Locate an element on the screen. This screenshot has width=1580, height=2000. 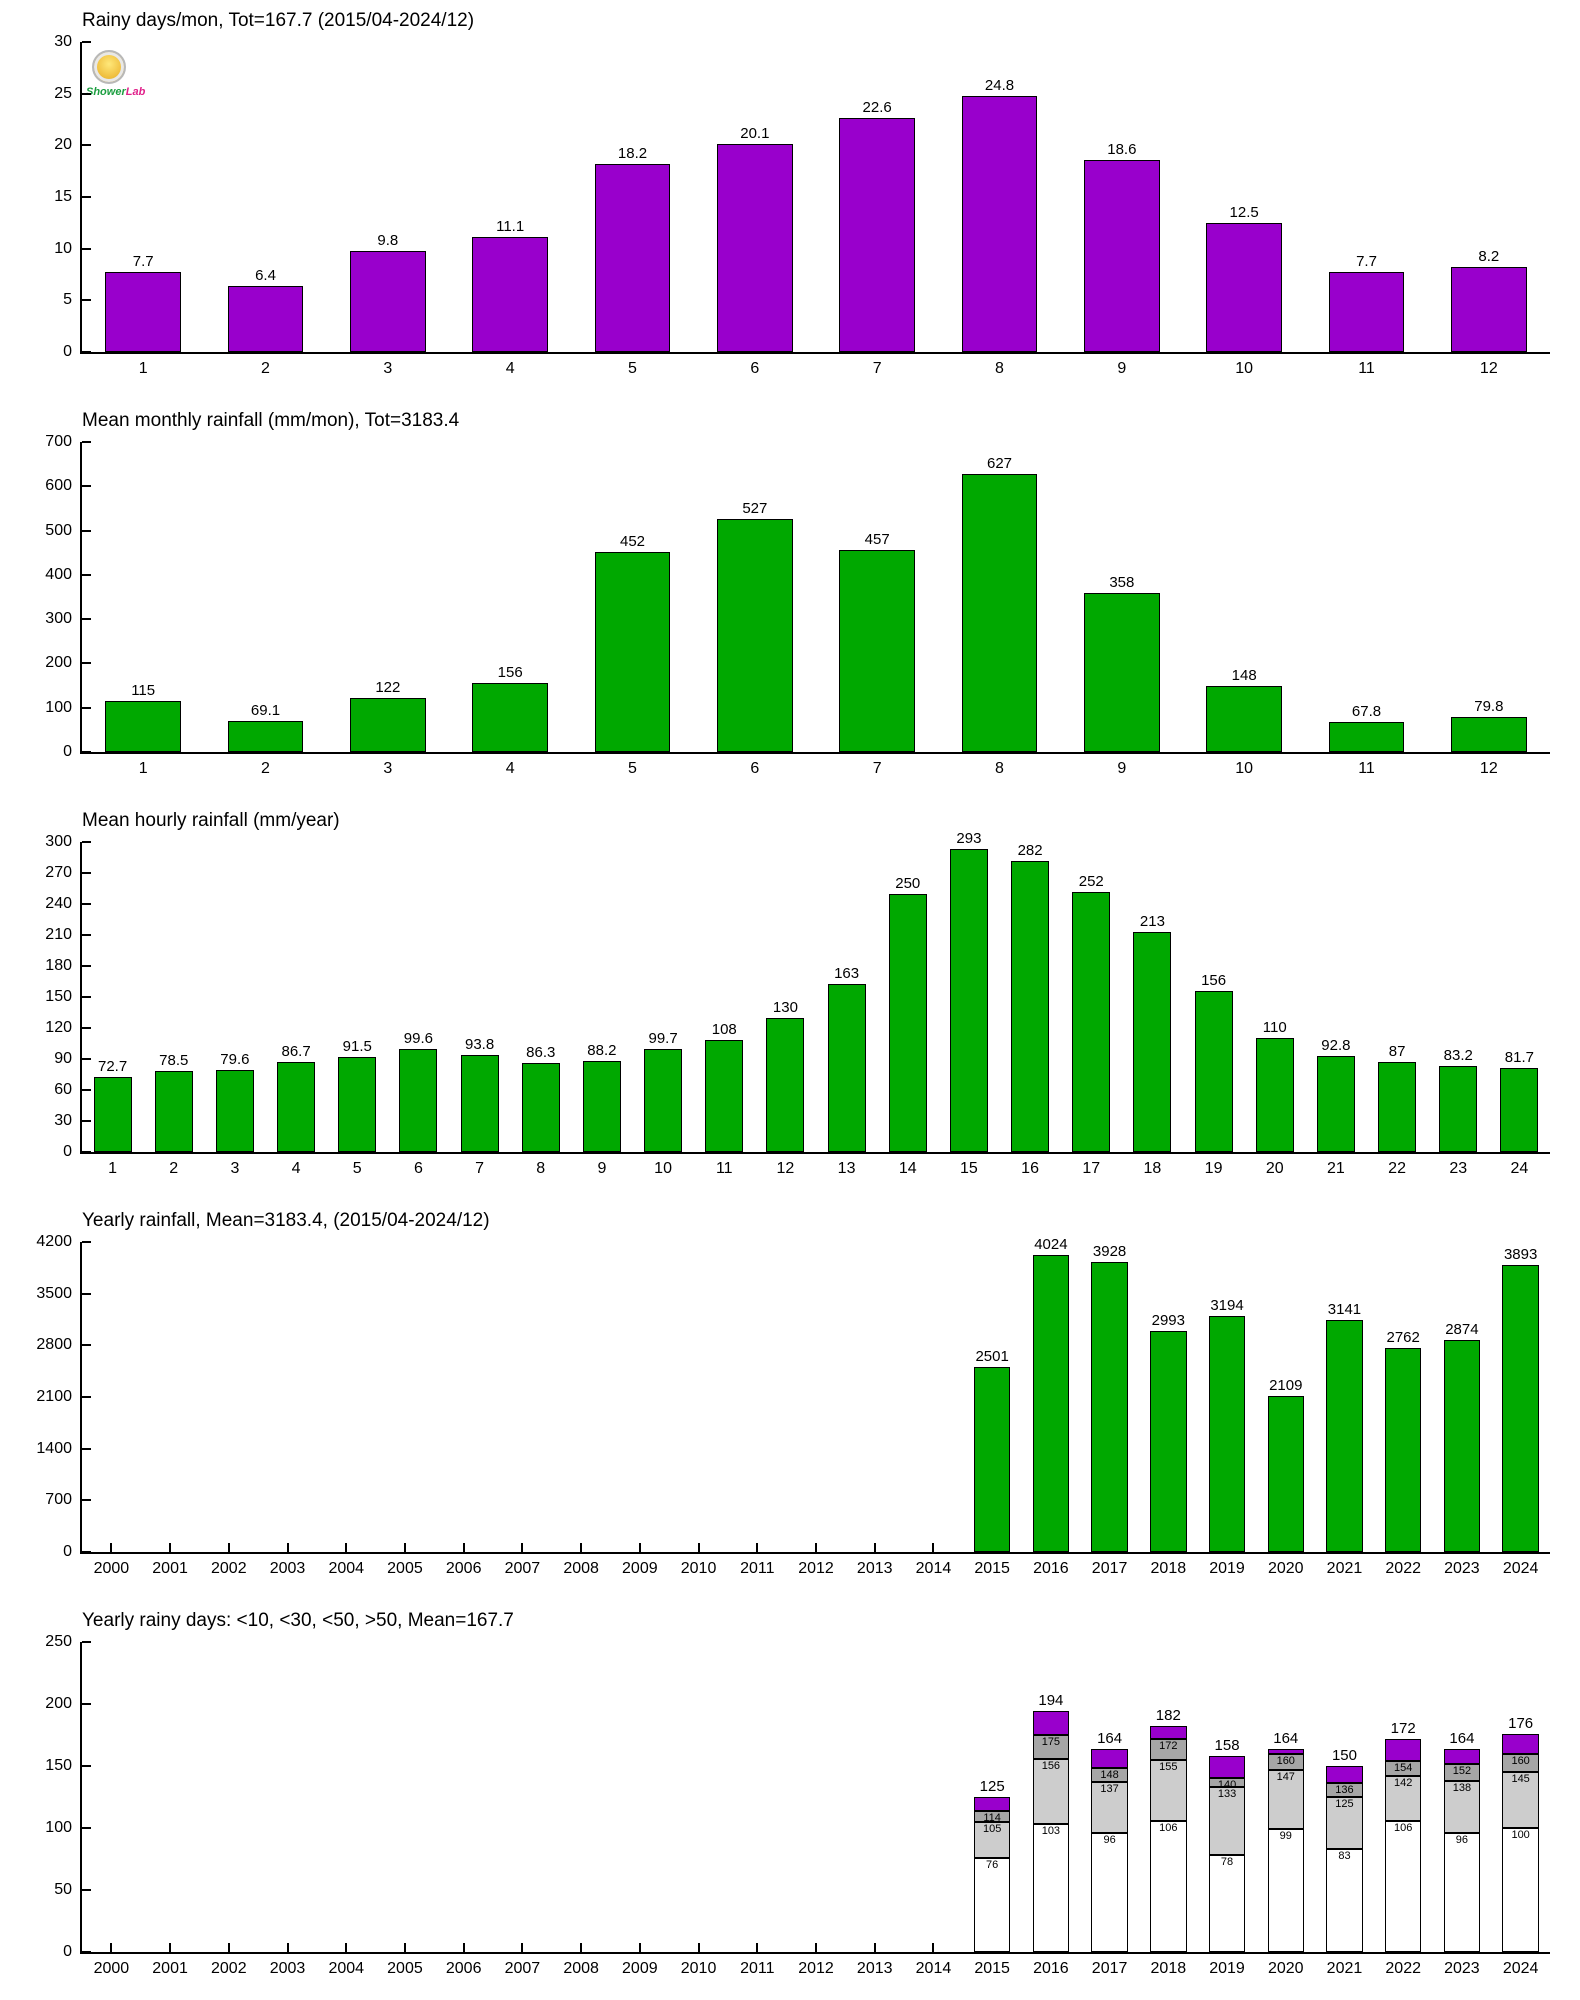
bar-value-label: 86.7 is located at coordinates (296, 1052).